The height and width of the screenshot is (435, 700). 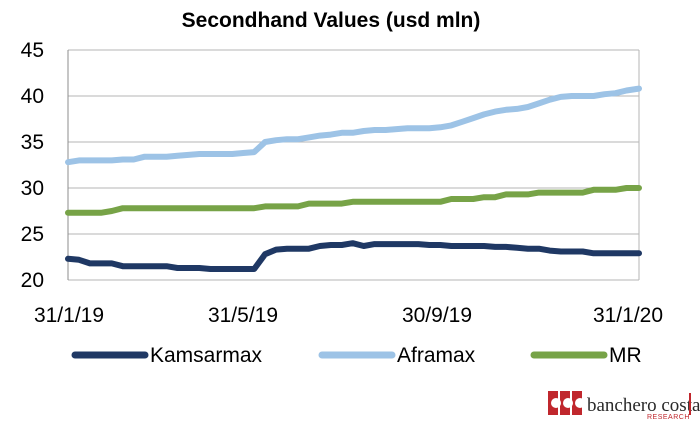 What do you see at coordinates (32, 188) in the screenshot?
I see `y-tick-label: 30` at bounding box center [32, 188].